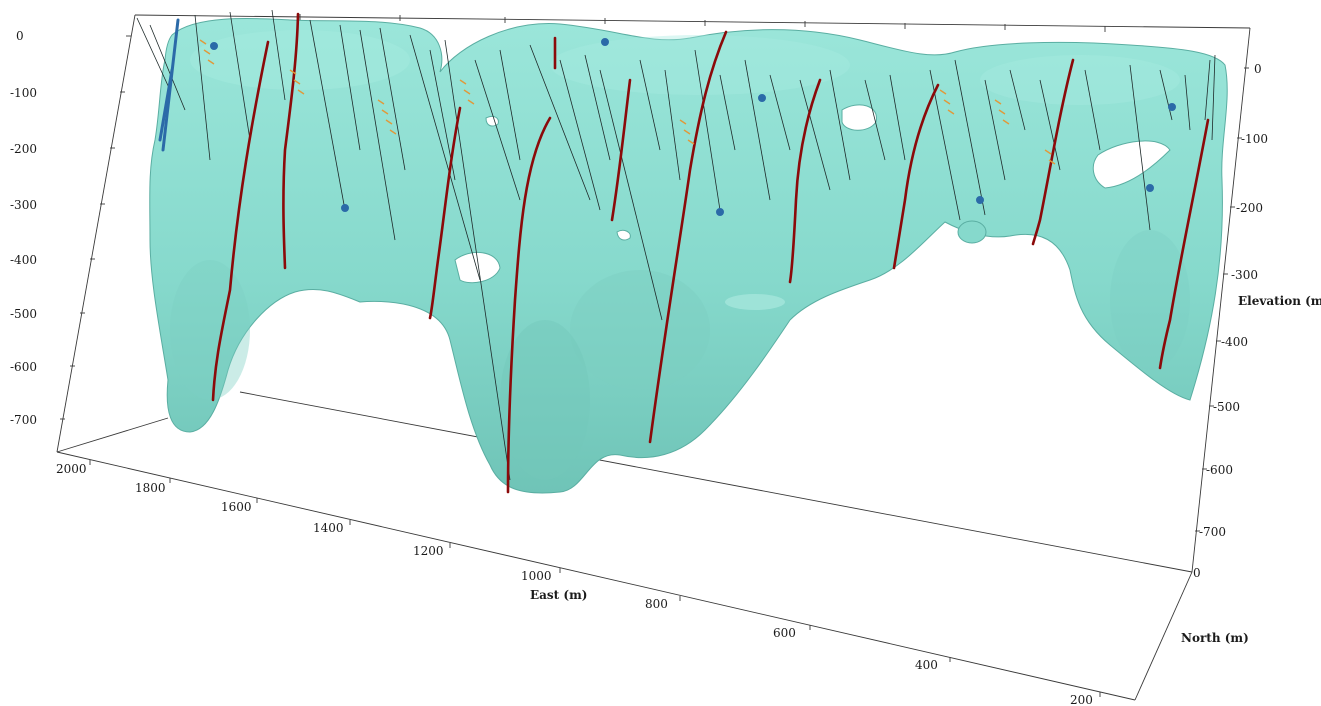  Describe the element at coordinates (1249, 208) in the screenshot. I see `elev-right-tick-2: -200` at that location.